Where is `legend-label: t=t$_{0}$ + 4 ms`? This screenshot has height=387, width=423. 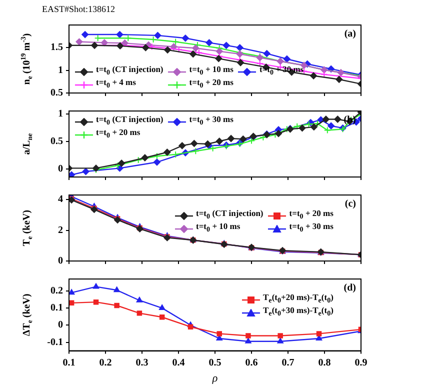 legend-label: t=t$_{0}$ + 4 ms is located at coordinates (116, 84).